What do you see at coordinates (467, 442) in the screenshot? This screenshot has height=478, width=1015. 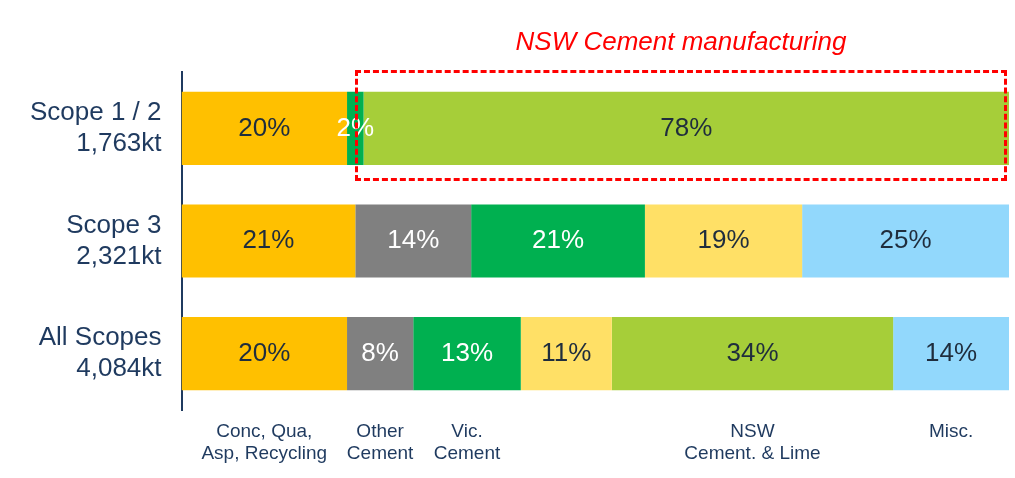 I see `series-label: Vic. Cement` at bounding box center [467, 442].